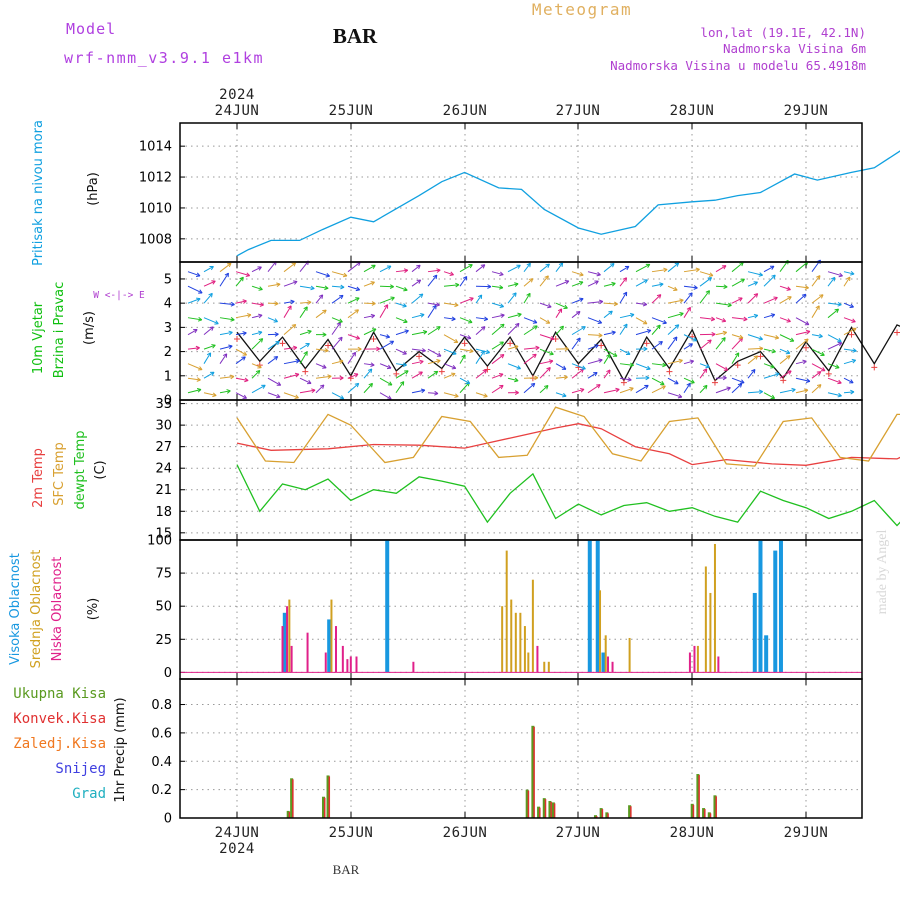 The height and width of the screenshot is (900, 900). What do you see at coordinates (38, 337) in the screenshot?
I see `wind-ylabel-line1: 10m Vjetar` at bounding box center [38, 337].